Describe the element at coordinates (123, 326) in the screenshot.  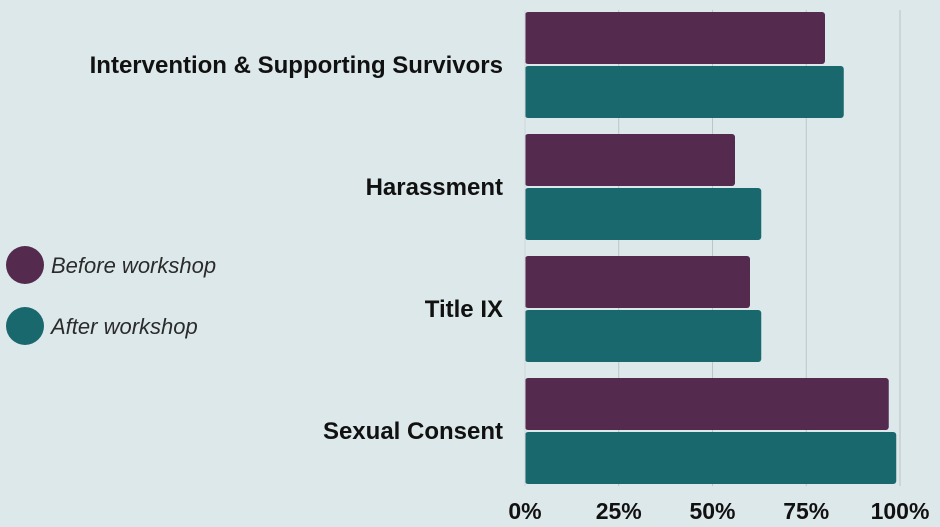
I see `legend-label: After workshop` at that location.